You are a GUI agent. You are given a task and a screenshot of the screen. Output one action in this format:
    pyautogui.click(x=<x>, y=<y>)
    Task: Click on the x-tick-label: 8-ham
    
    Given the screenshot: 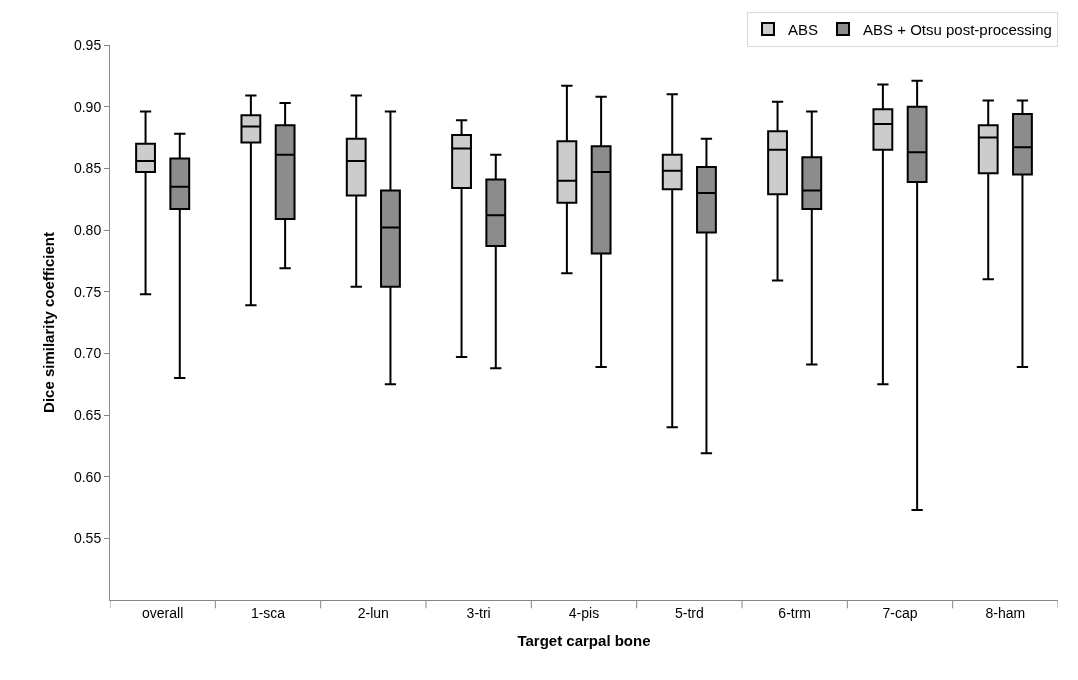 What is the action you would take?
    pyautogui.click(x=1005, y=612)
    